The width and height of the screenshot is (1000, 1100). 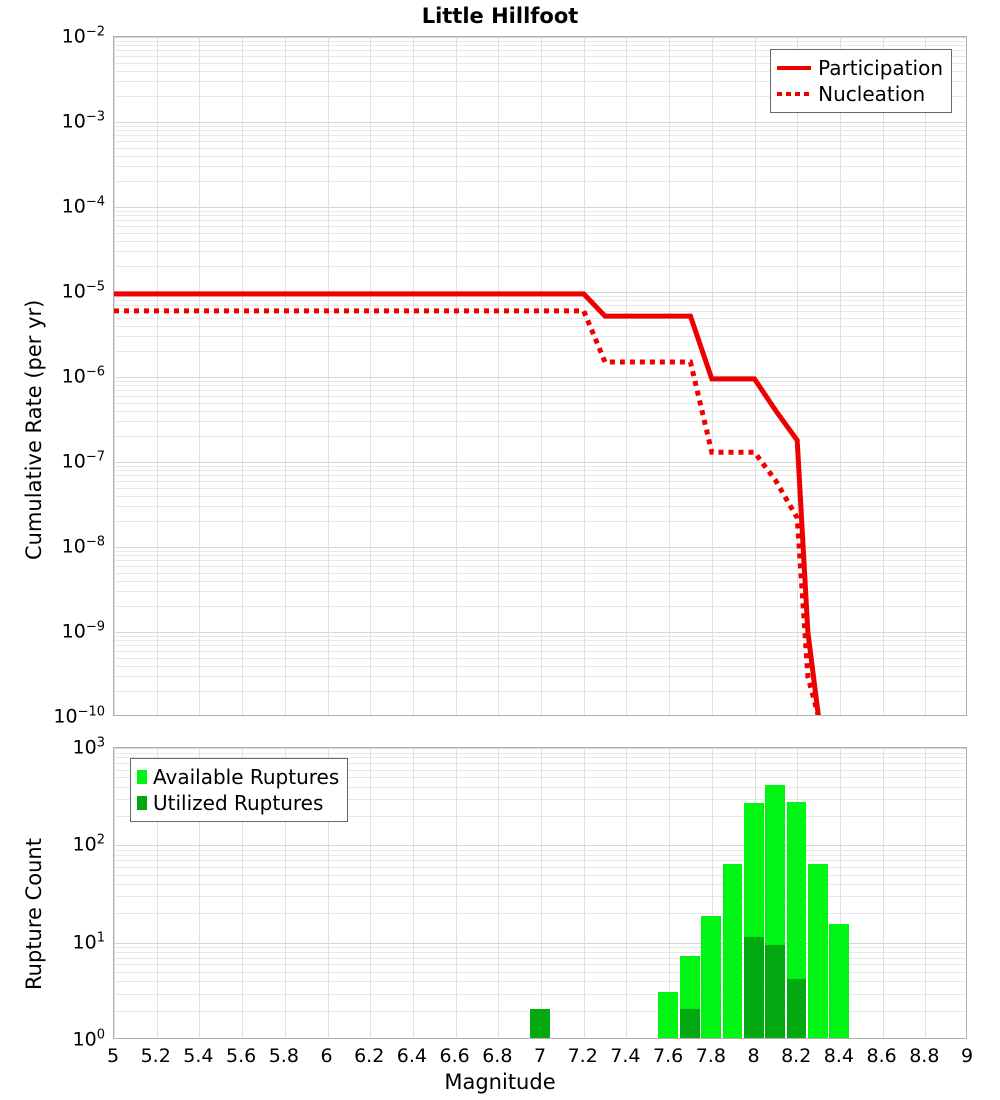 I want to click on x-tick-label: 5.4, so click(x=198, y=1056).